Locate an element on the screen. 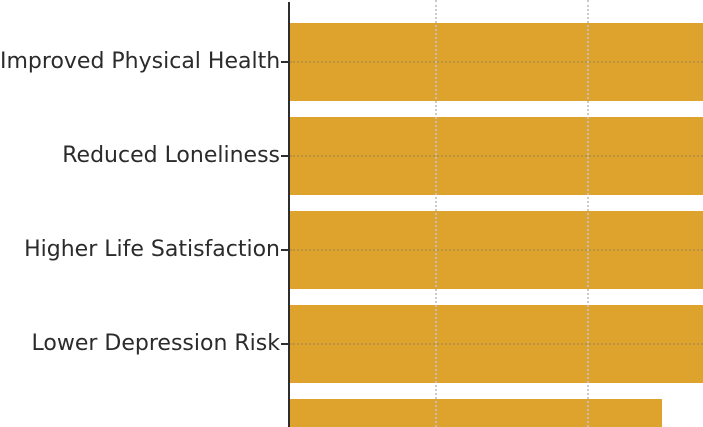 The image size is (703, 427). y-tick-label: Lower Depression Risk is located at coordinates (155, 343).